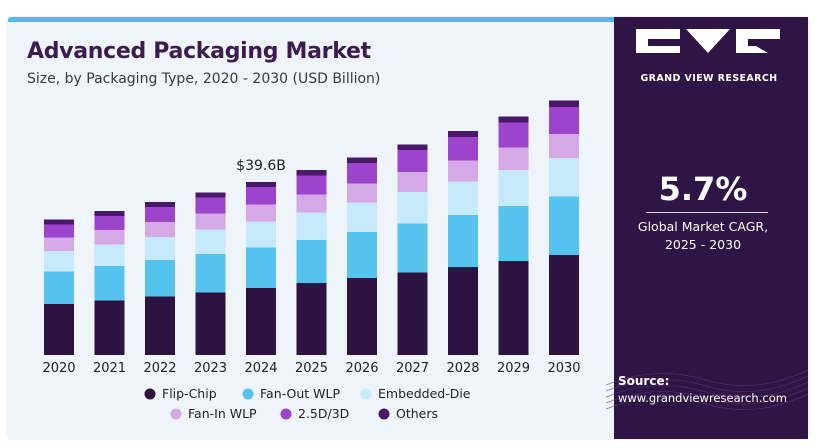  What do you see at coordinates (311, 185) in the screenshot?
I see `bar-segment-2-5d-3d-2025` at bounding box center [311, 185].